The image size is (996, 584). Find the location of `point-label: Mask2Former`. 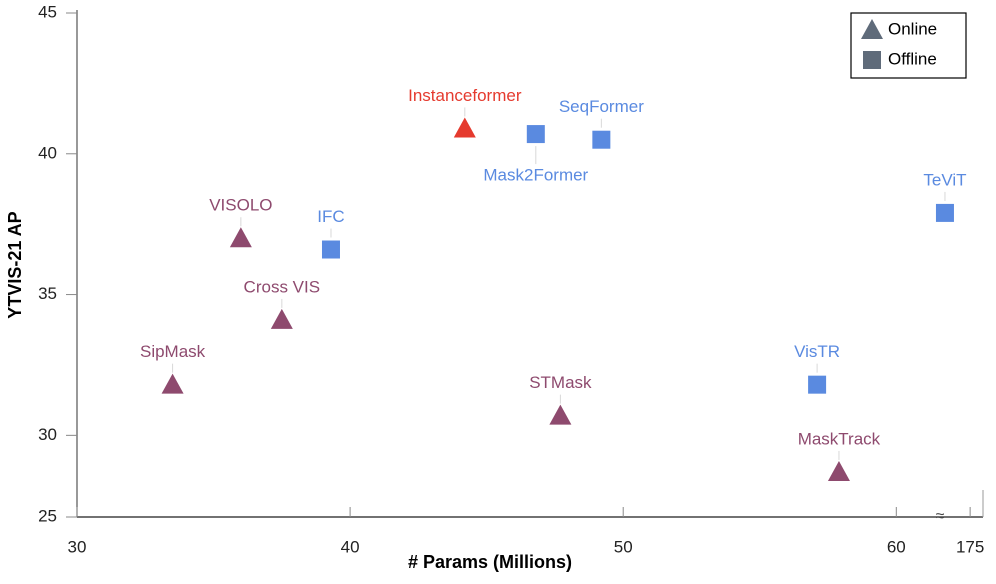

point-label: Mask2Former is located at coordinates (535, 175).